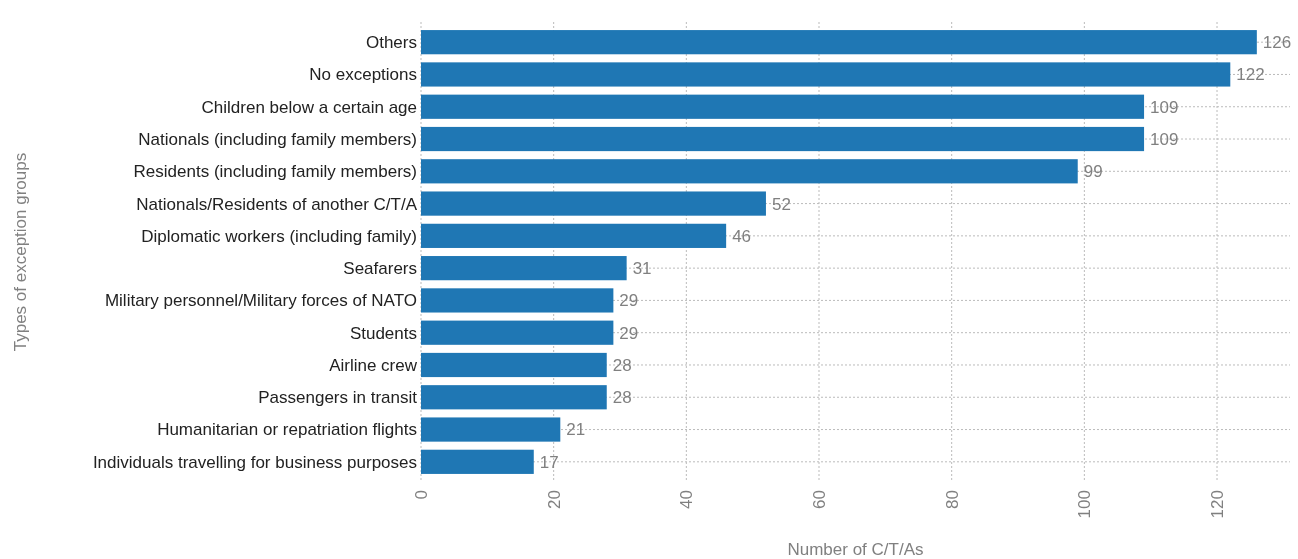 This screenshot has width=1298, height=559. Describe the element at coordinates (260, 301) in the screenshot. I see `y-tick-label: Military personnel/Military forces of NATO` at that location.